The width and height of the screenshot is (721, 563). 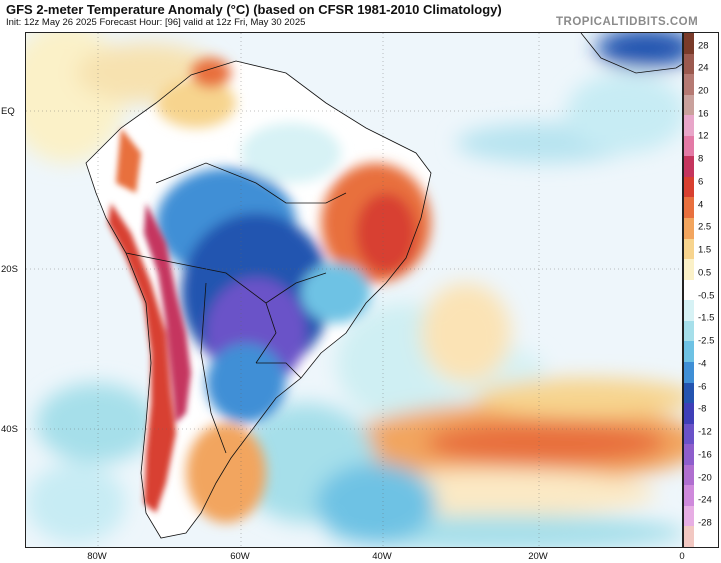 I want to click on legend-label: 16, so click(x=703, y=114).